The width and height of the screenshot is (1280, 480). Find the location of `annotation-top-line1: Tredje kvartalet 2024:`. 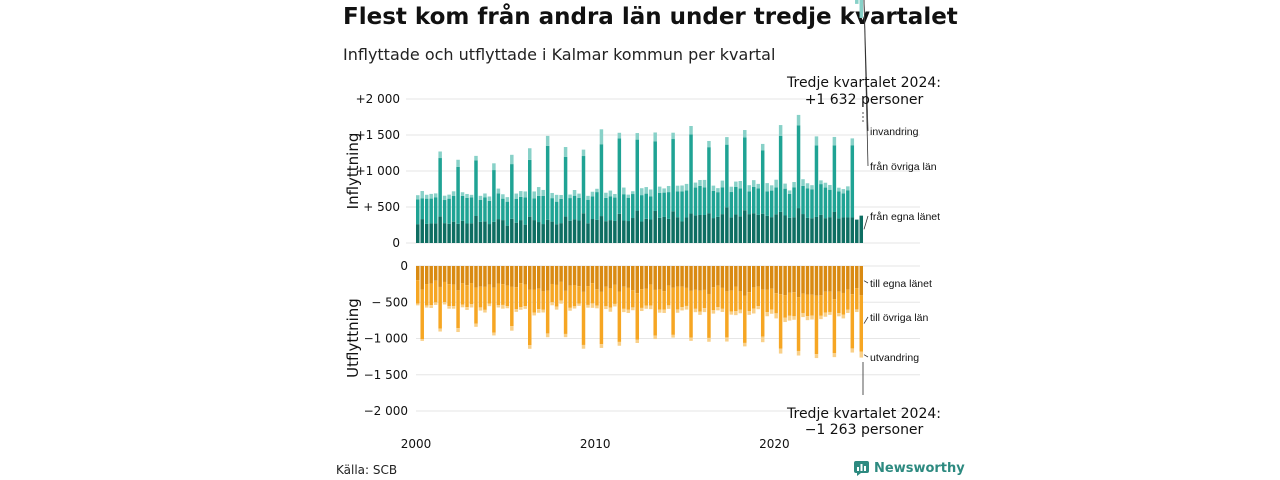

annotation-top-line1: Tredje kvartalet 2024: is located at coordinates (863, 83).